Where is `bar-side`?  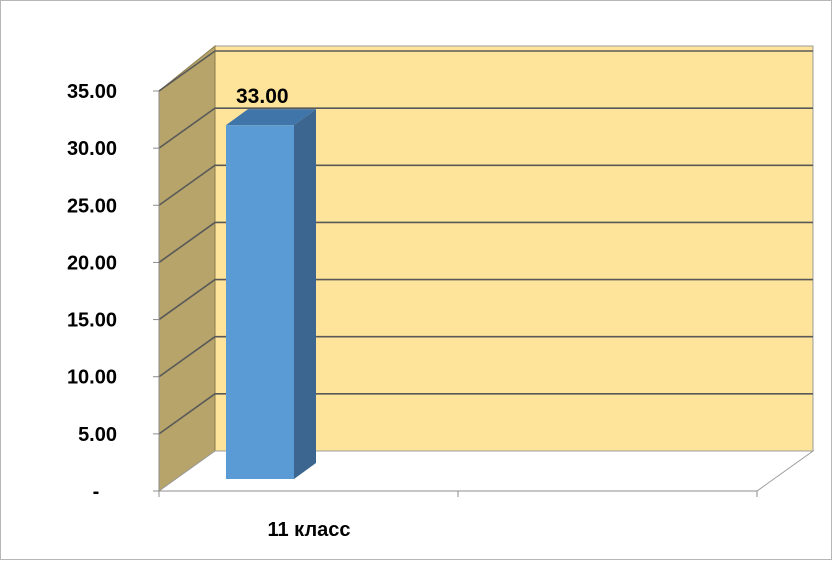 bar-side is located at coordinates (305, 294).